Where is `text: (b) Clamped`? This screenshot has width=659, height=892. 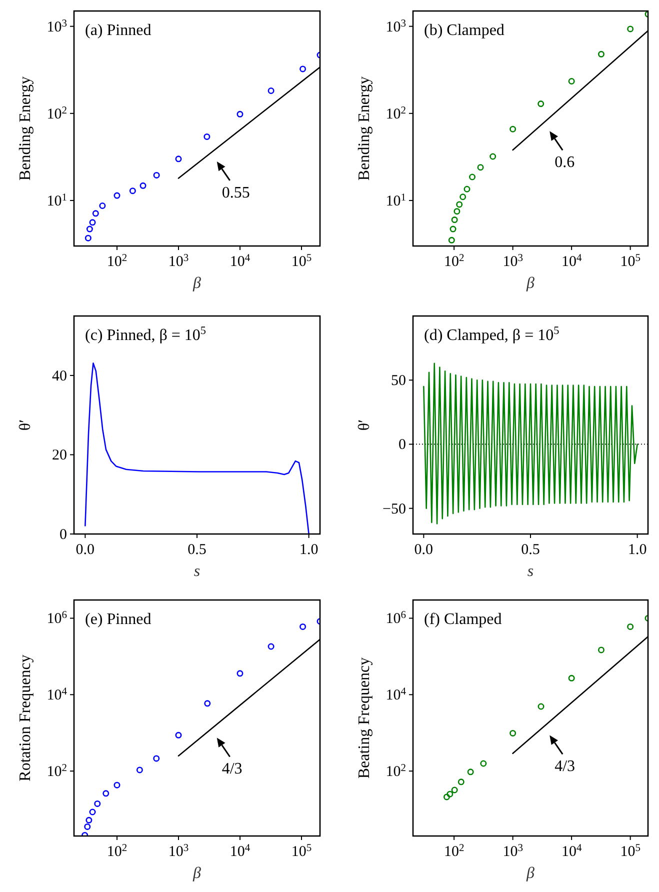 text: (b) Clamped is located at coordinates (464, 30).